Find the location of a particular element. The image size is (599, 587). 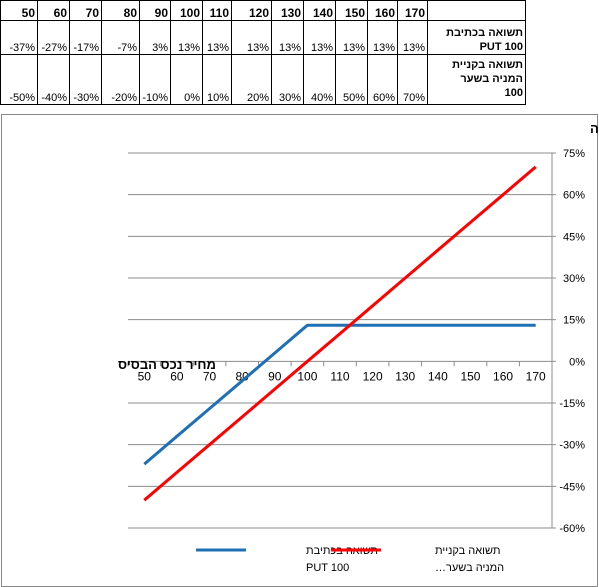

legend-label: תשואה בקניית is located at coordinates (467, 551).